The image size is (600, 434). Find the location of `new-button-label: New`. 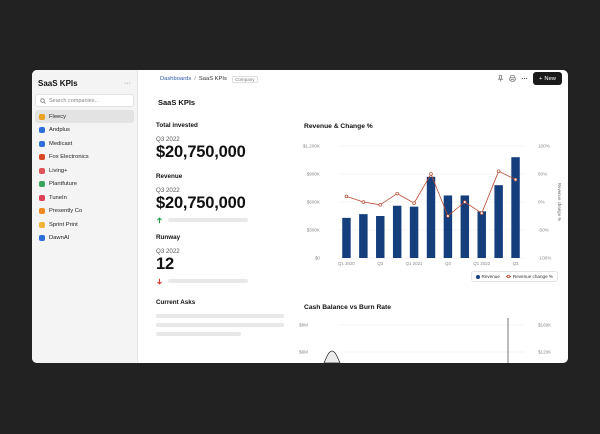

new-button-label: New is located at coordinates (550, 78).